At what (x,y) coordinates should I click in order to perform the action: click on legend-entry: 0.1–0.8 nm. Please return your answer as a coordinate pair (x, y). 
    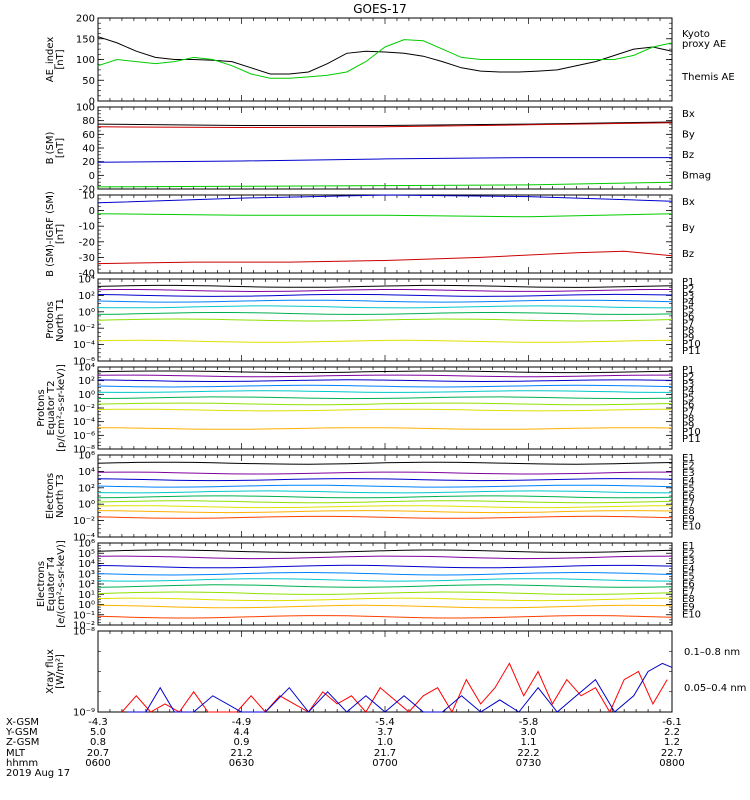
    Looking at the image, I should click on (712, 652).